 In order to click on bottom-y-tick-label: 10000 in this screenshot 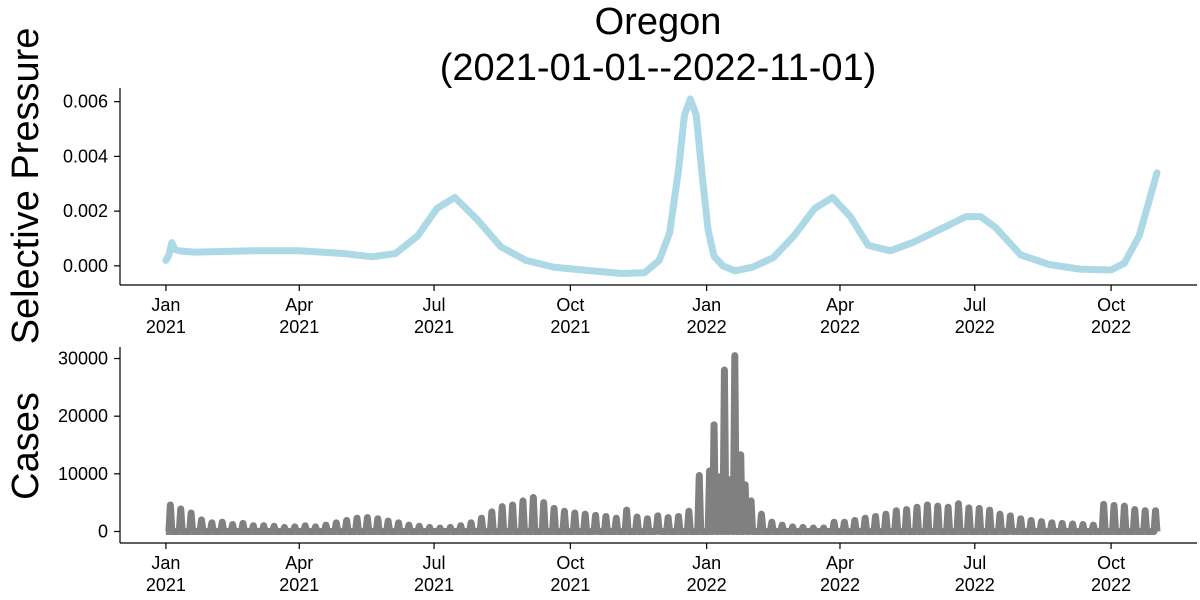, I will do `click(83, 474)`.